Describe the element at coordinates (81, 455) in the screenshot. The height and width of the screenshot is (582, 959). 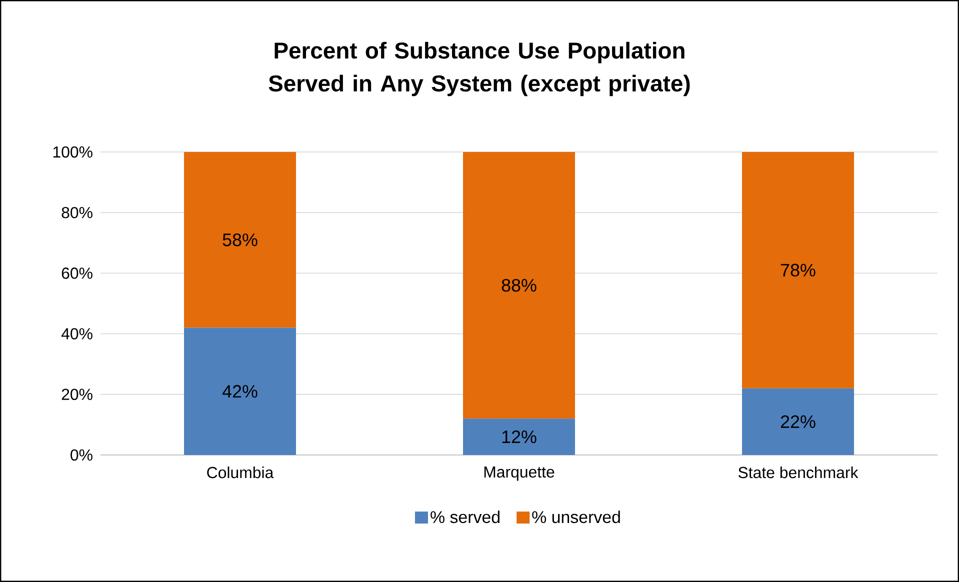
I see `y-tick-label: 0%` at that location.